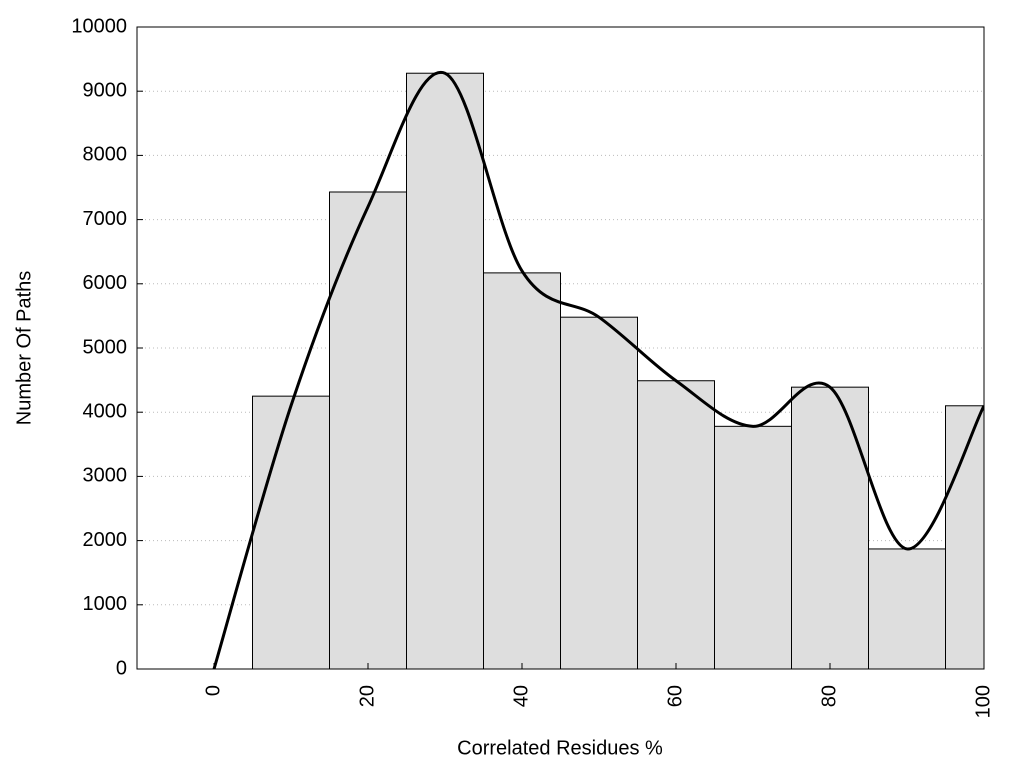 The width and height of the screenshot is (1024, 768). What do you see at coordinates (105, 347) in the screenshot?
I see `y-tick-label: 5000` at bounding box center [105, 347].